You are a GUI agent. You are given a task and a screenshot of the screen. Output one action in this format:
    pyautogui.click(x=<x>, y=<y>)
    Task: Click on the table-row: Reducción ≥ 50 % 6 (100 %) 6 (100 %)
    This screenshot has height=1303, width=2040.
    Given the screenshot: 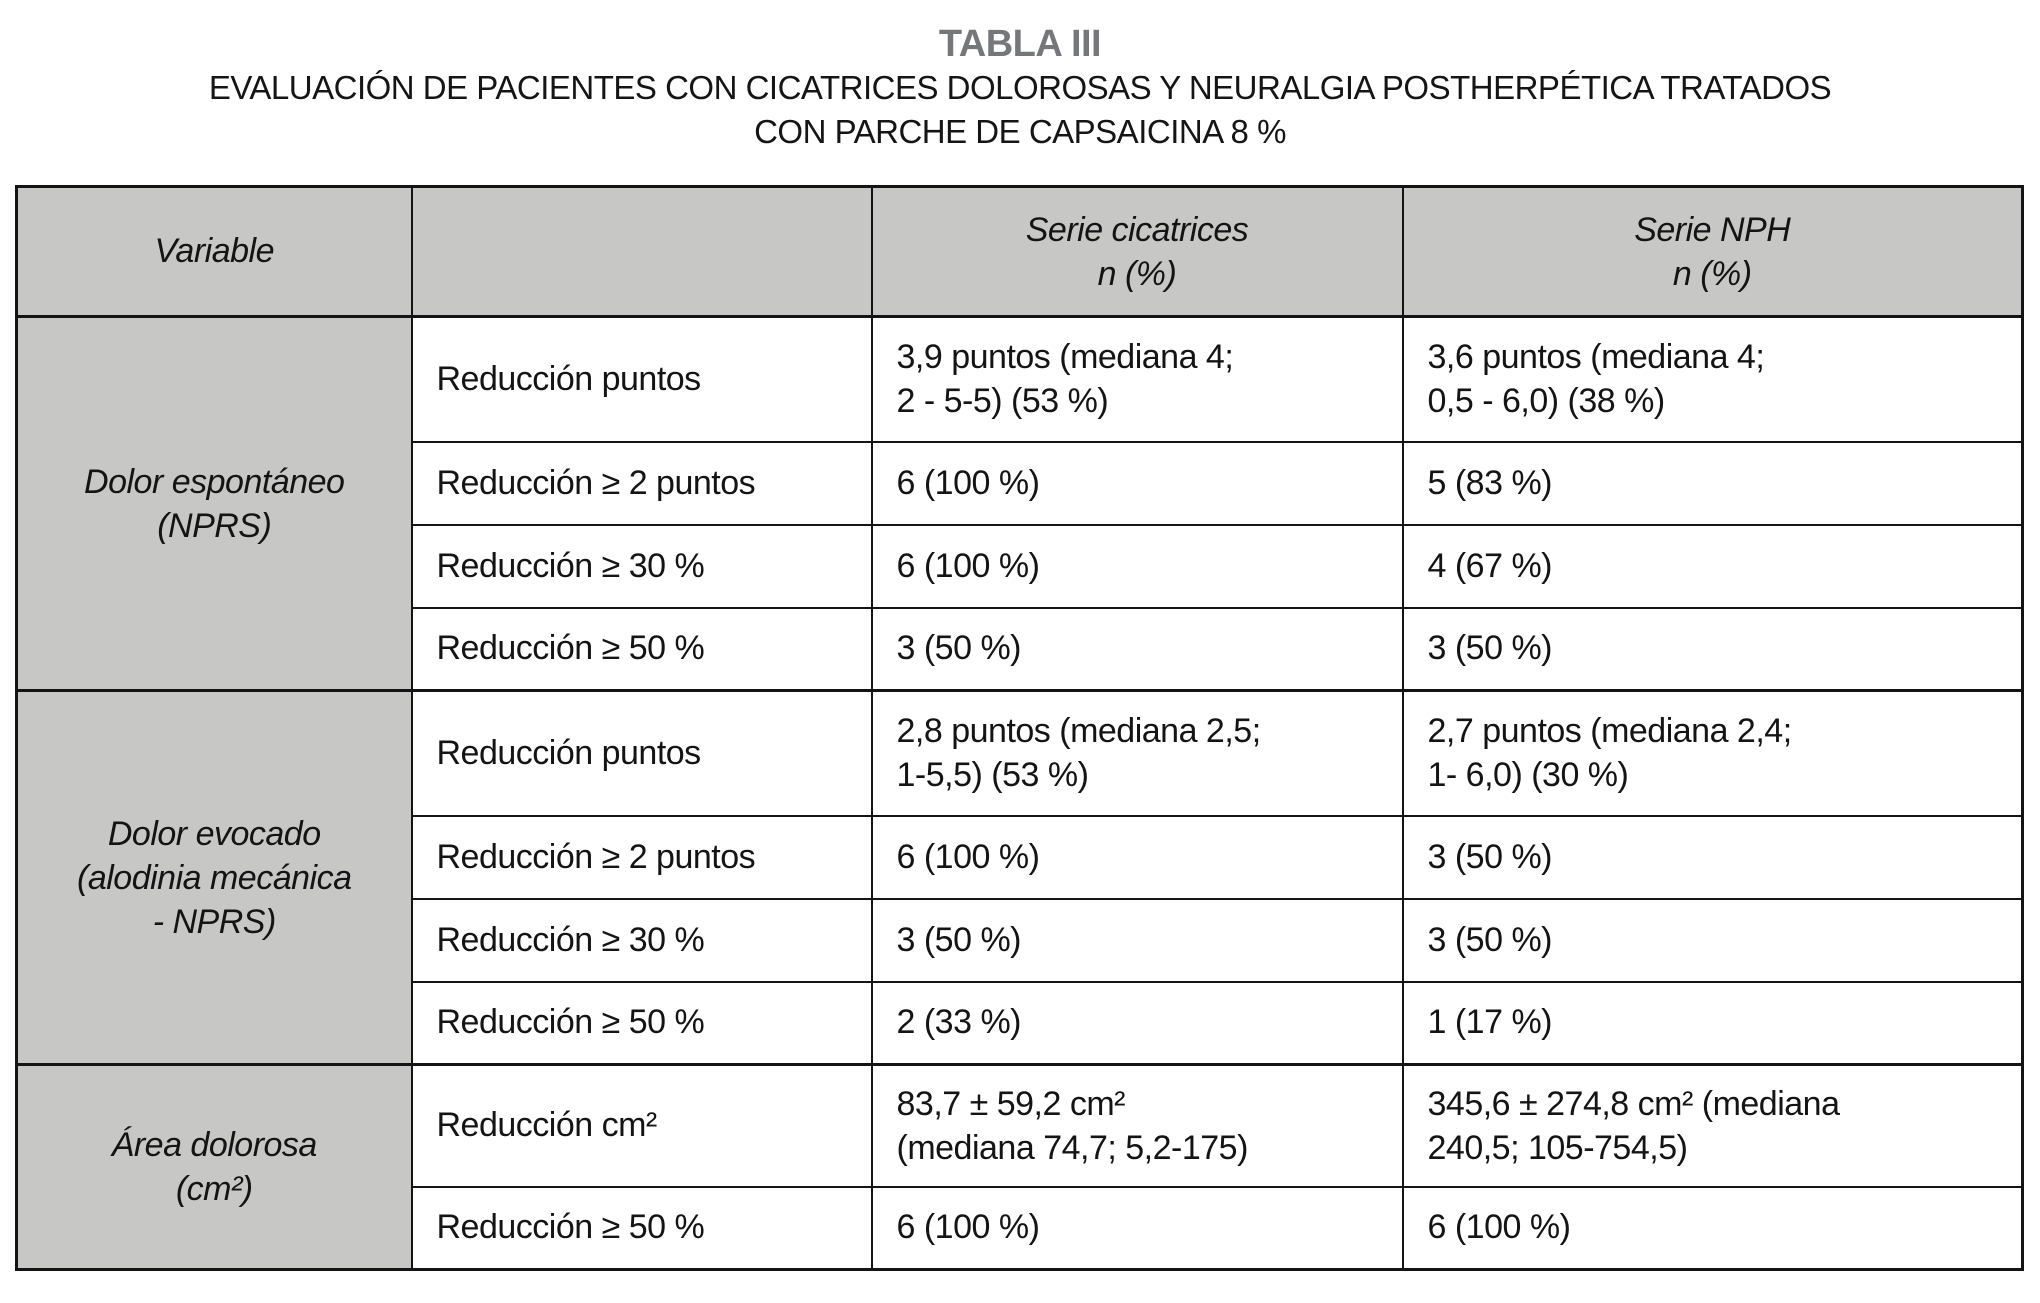 What is the action you would take?
    pyautogui.click(x=1020, y=1228)
    